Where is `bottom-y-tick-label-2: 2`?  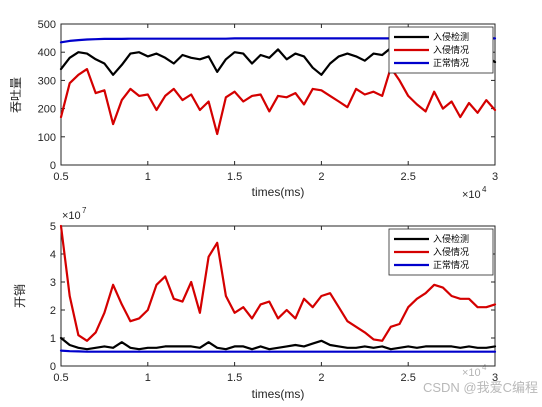 bottom-y-tick-label-2: 2 is located at coordinates (53, 311).